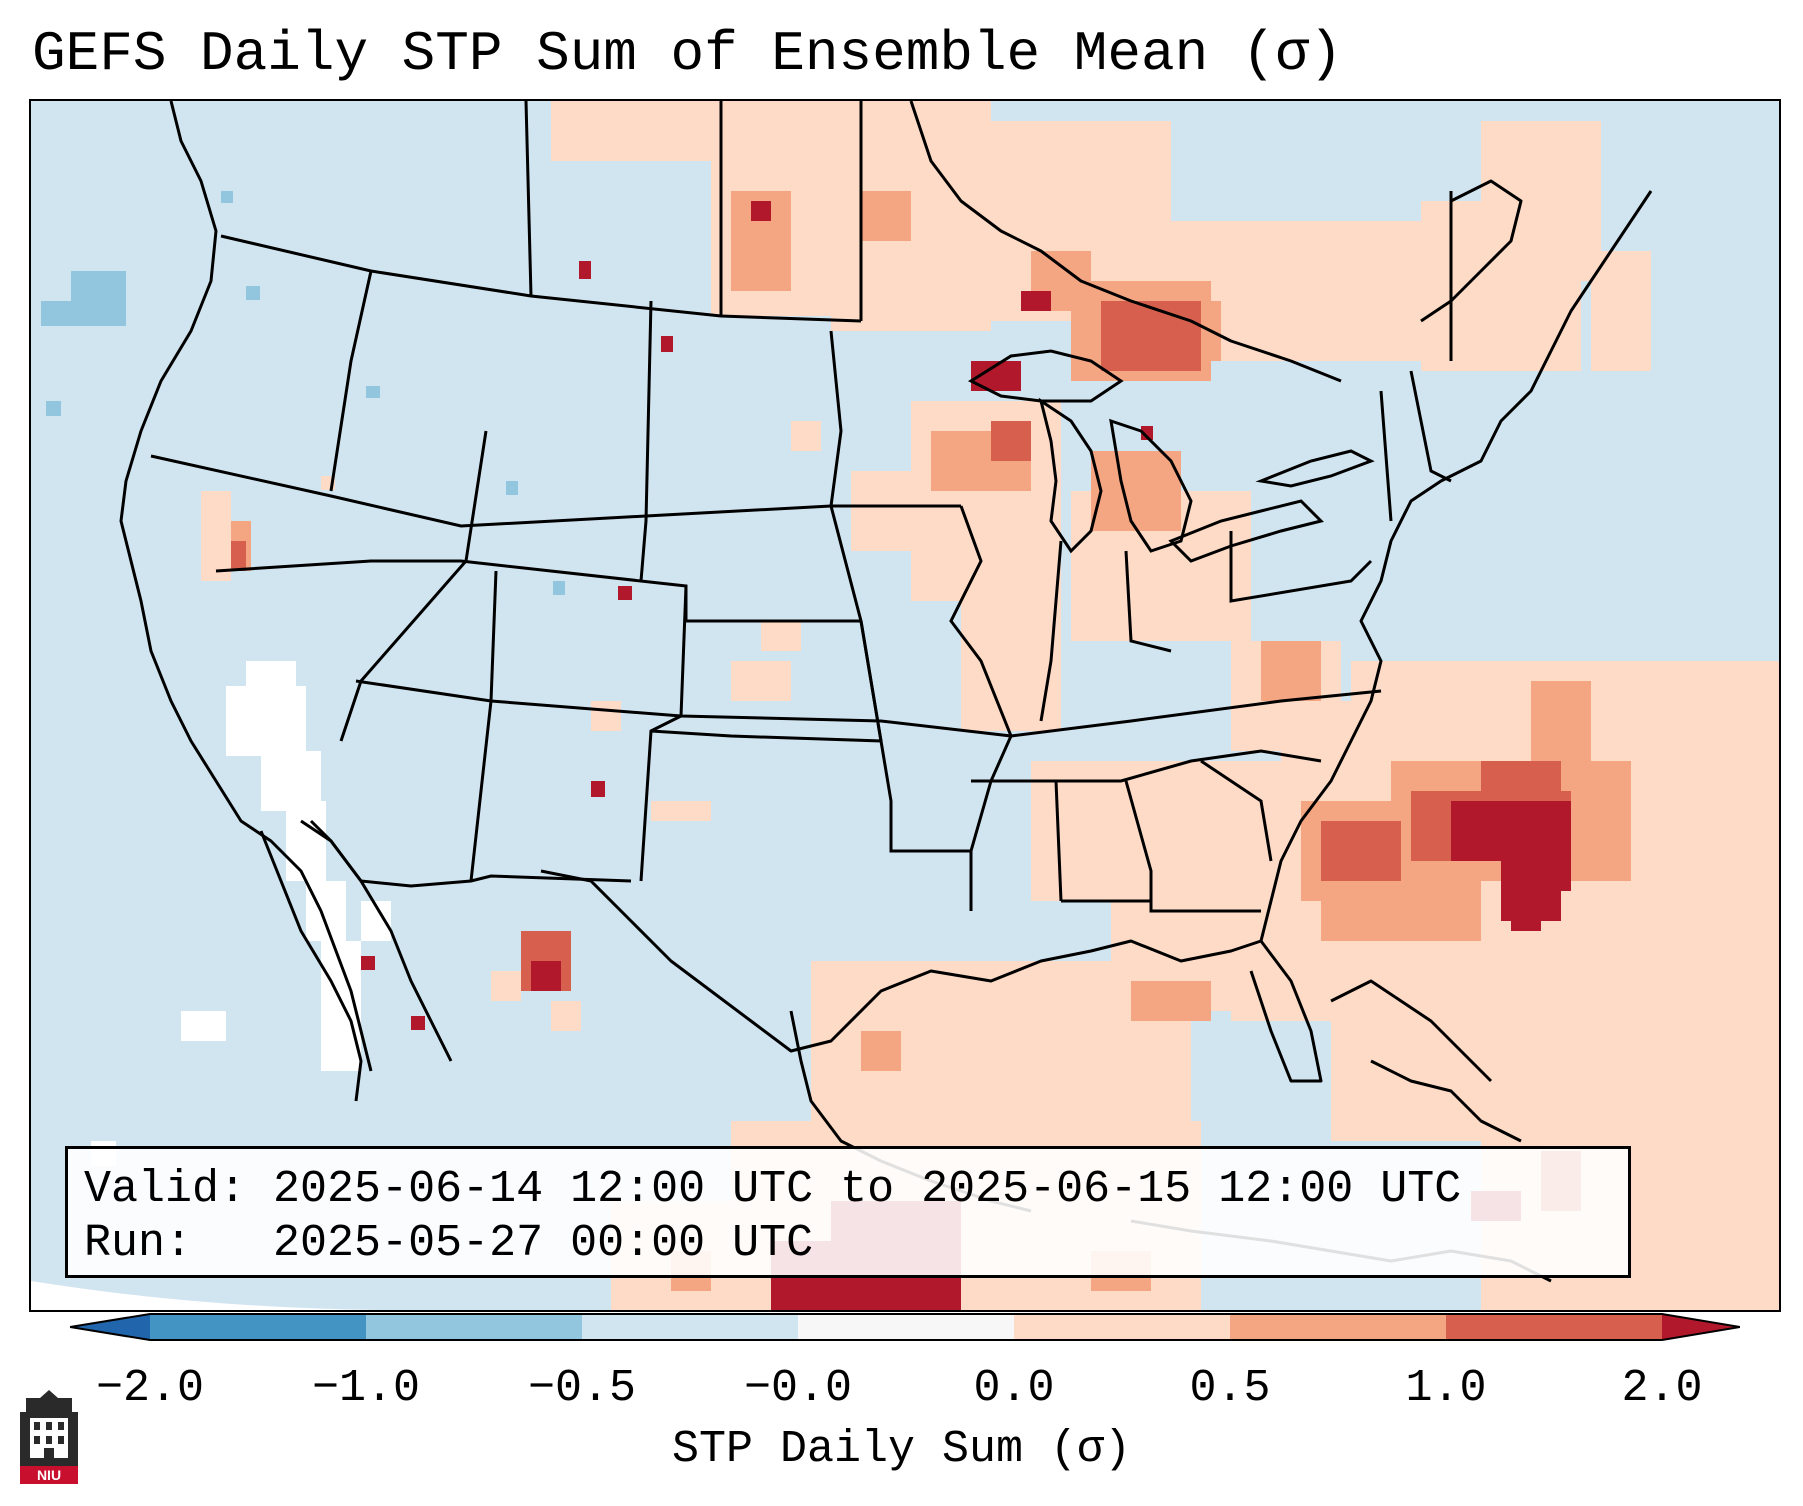 Image resolution: width=1803 pixels, height=1506 pixels. What do you see at coordinates (165, 1189) in the screenshot?
I see `valid-label: Valid:` at bounding box center [165, 1189].